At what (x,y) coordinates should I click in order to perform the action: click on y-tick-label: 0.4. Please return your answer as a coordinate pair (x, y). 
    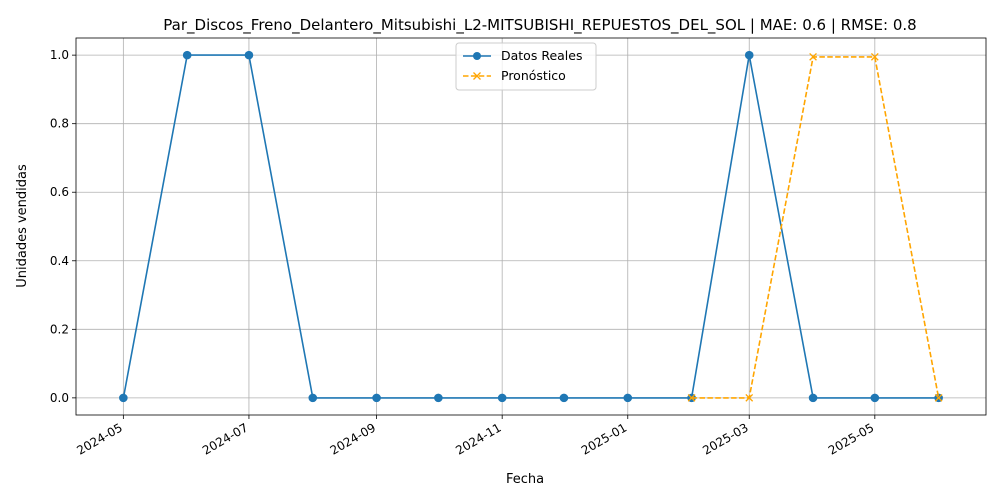
    Looking at the image, I should click on (59, 261).